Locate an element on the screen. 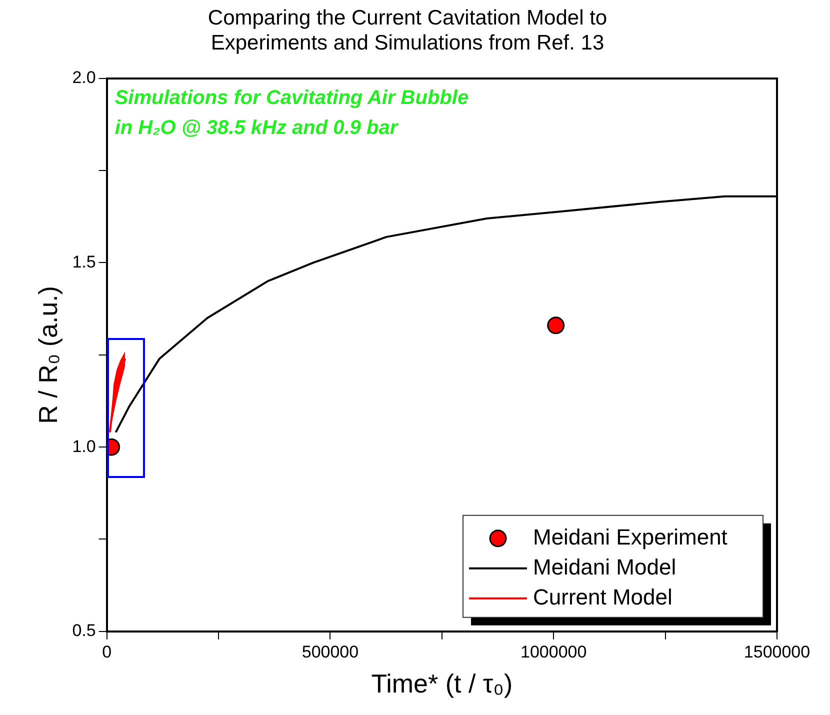 This screenshot has height=715, width=830. chart-title: Comparing the Current Cavitation Model to Experiments and Simulations from Ref. 13 is located at coordinates (408, 30).